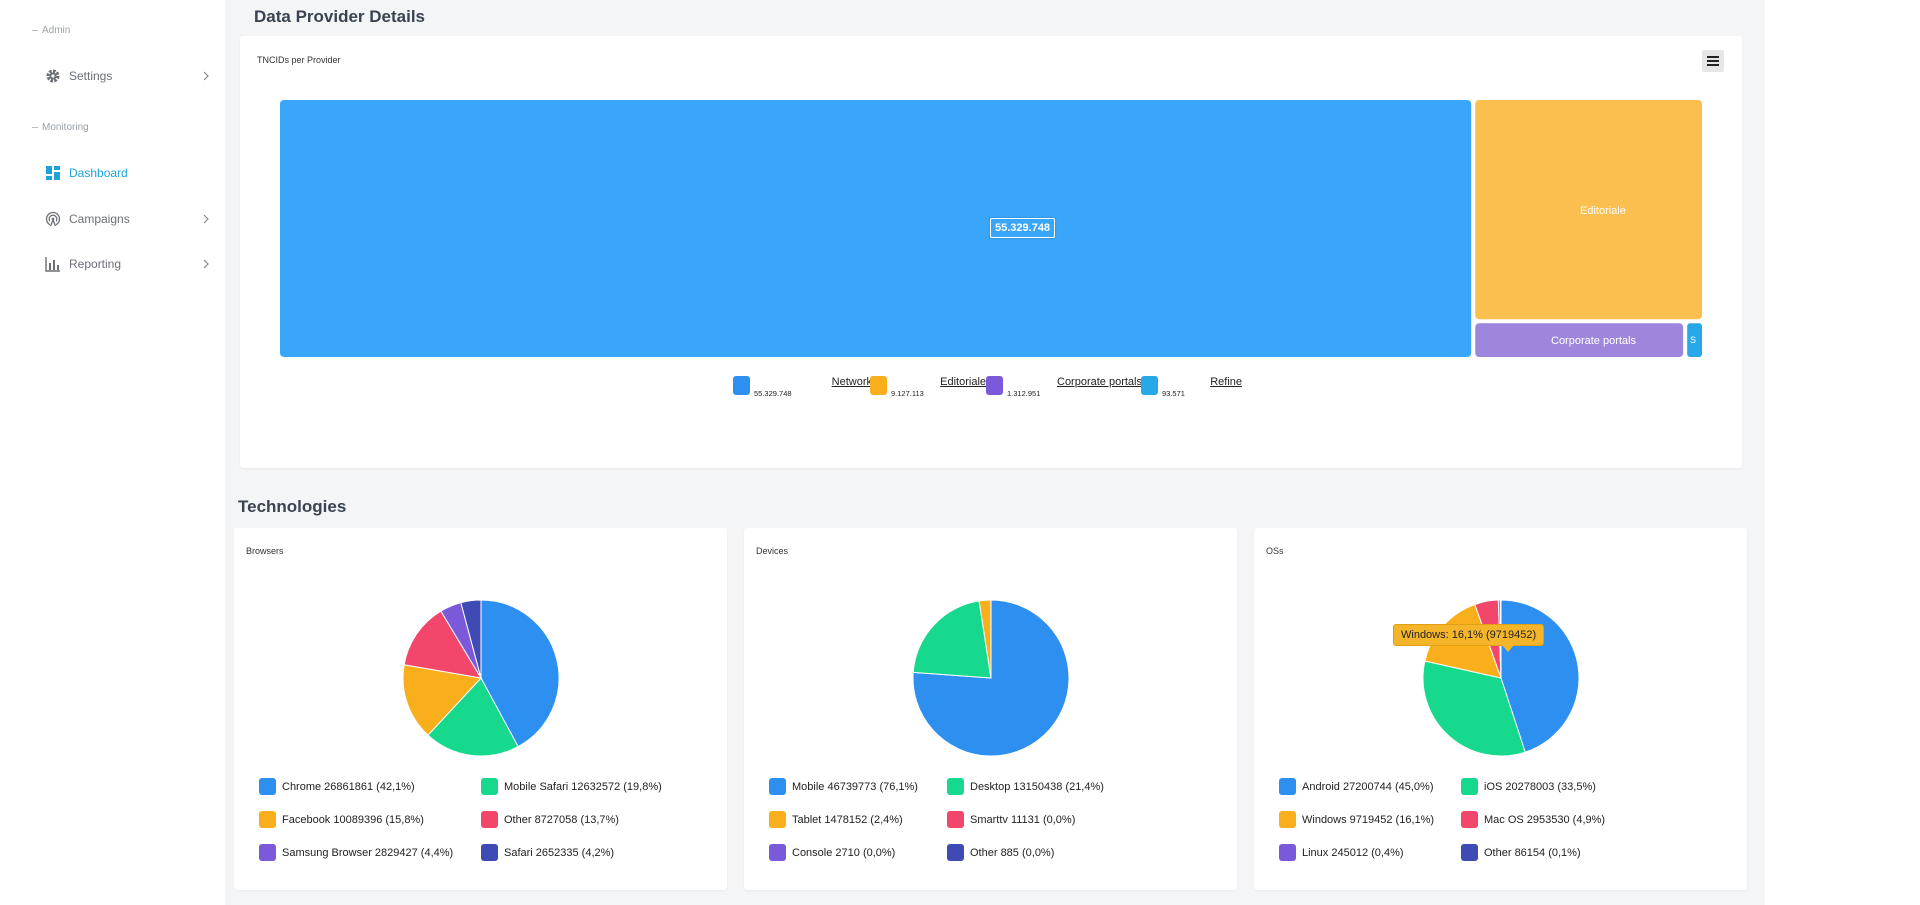 This screenshot has height=905, width=1920. I want to click on treemap-tile-editoriale, so click(1588, 210).